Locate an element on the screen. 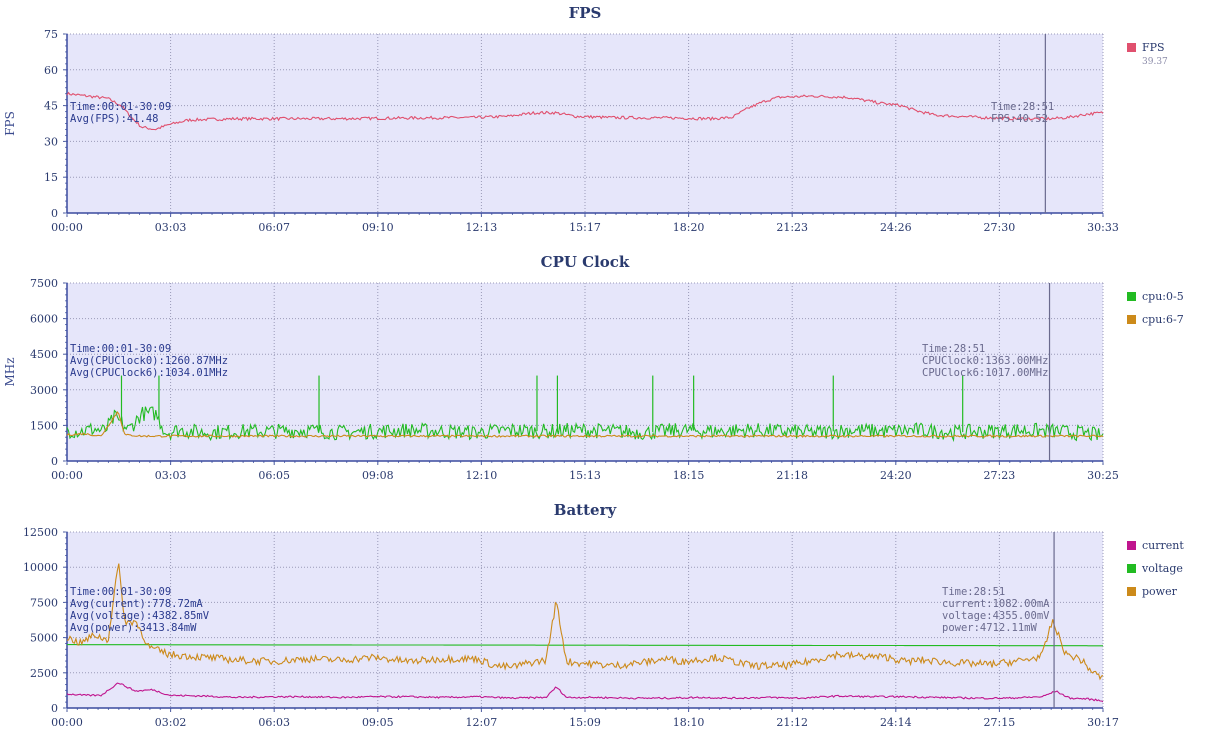 The height and width of the screenshot is (746, 1214). y-tick-label: 30 is located at coordinates (51, 141).